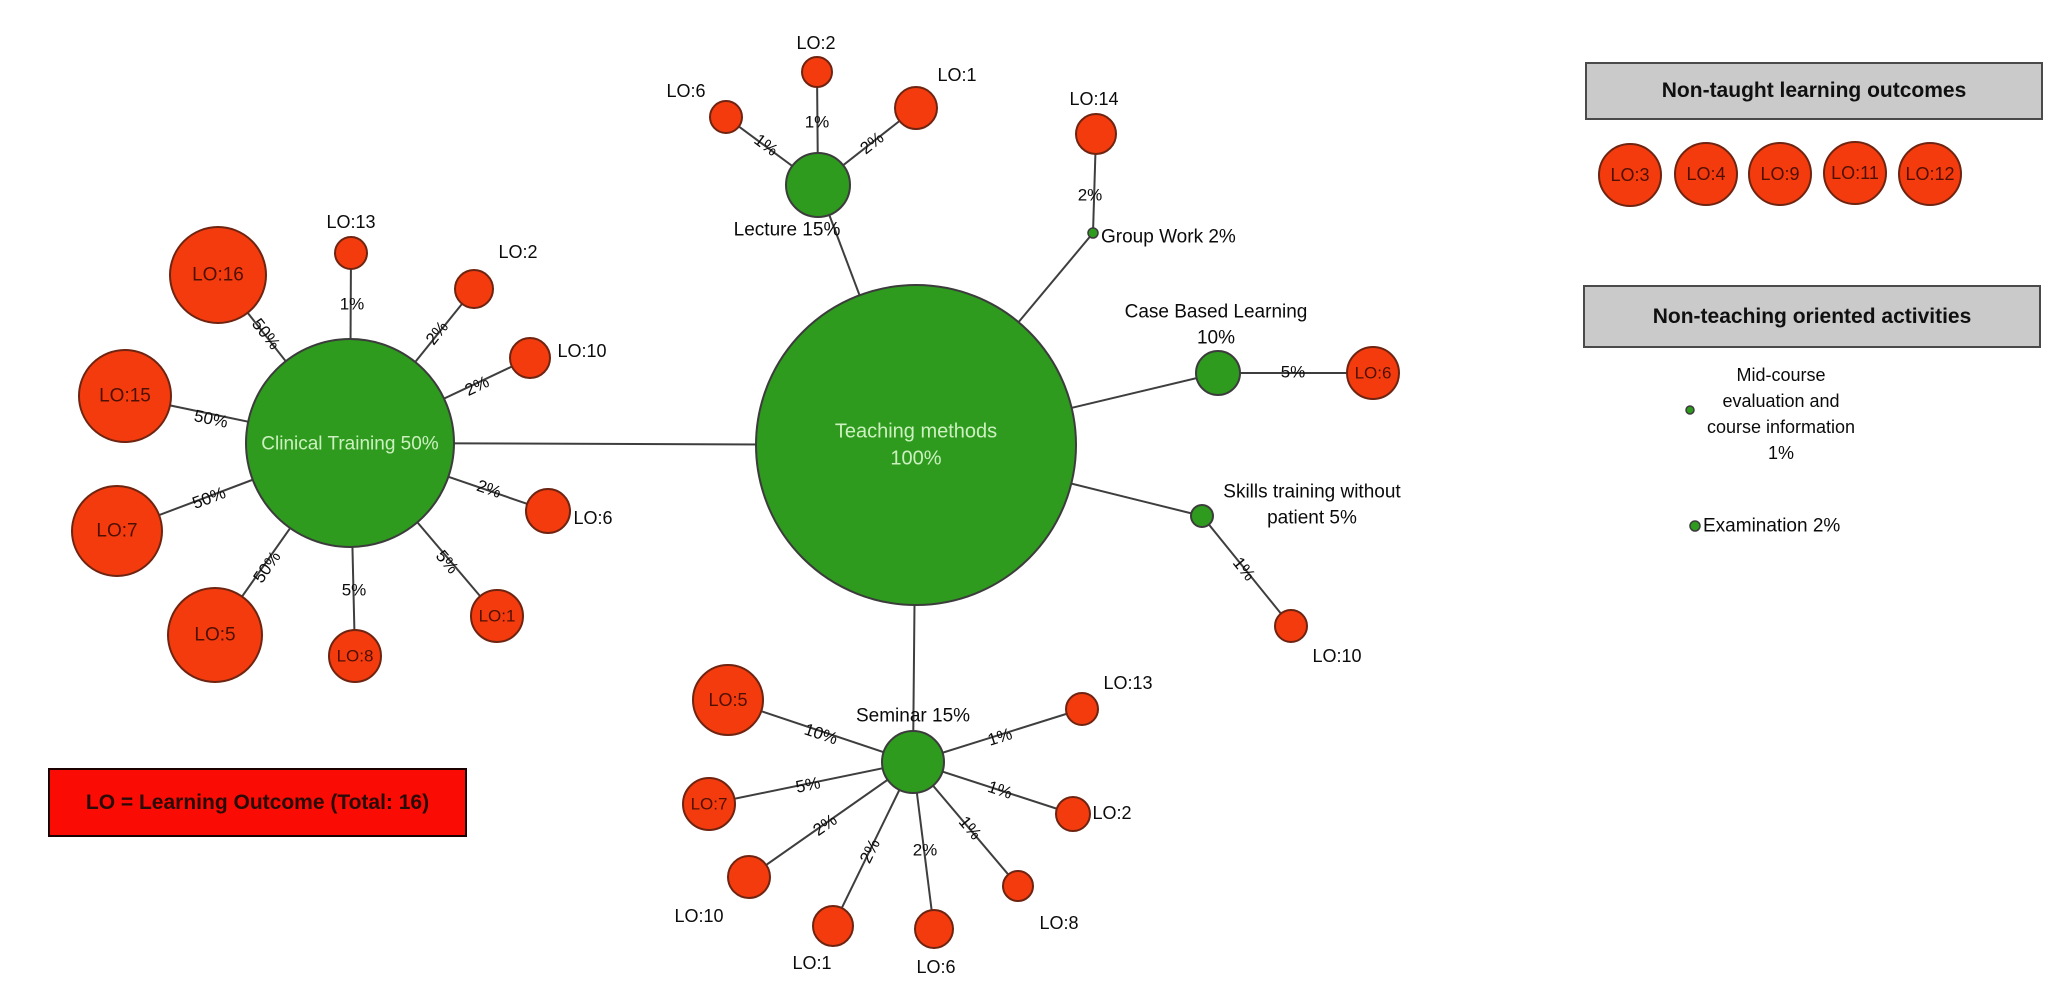 The image size is (2059, 1001). I want to click on node-lec-lo2, so click(817, 72).